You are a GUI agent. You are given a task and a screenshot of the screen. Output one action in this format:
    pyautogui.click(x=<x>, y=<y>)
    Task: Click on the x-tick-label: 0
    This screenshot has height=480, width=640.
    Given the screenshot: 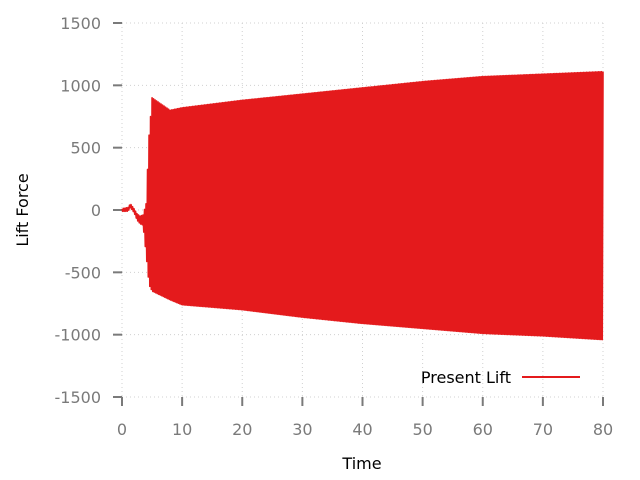 What is the action you would take?
    pyautogui.click(x=122, y=429)
    